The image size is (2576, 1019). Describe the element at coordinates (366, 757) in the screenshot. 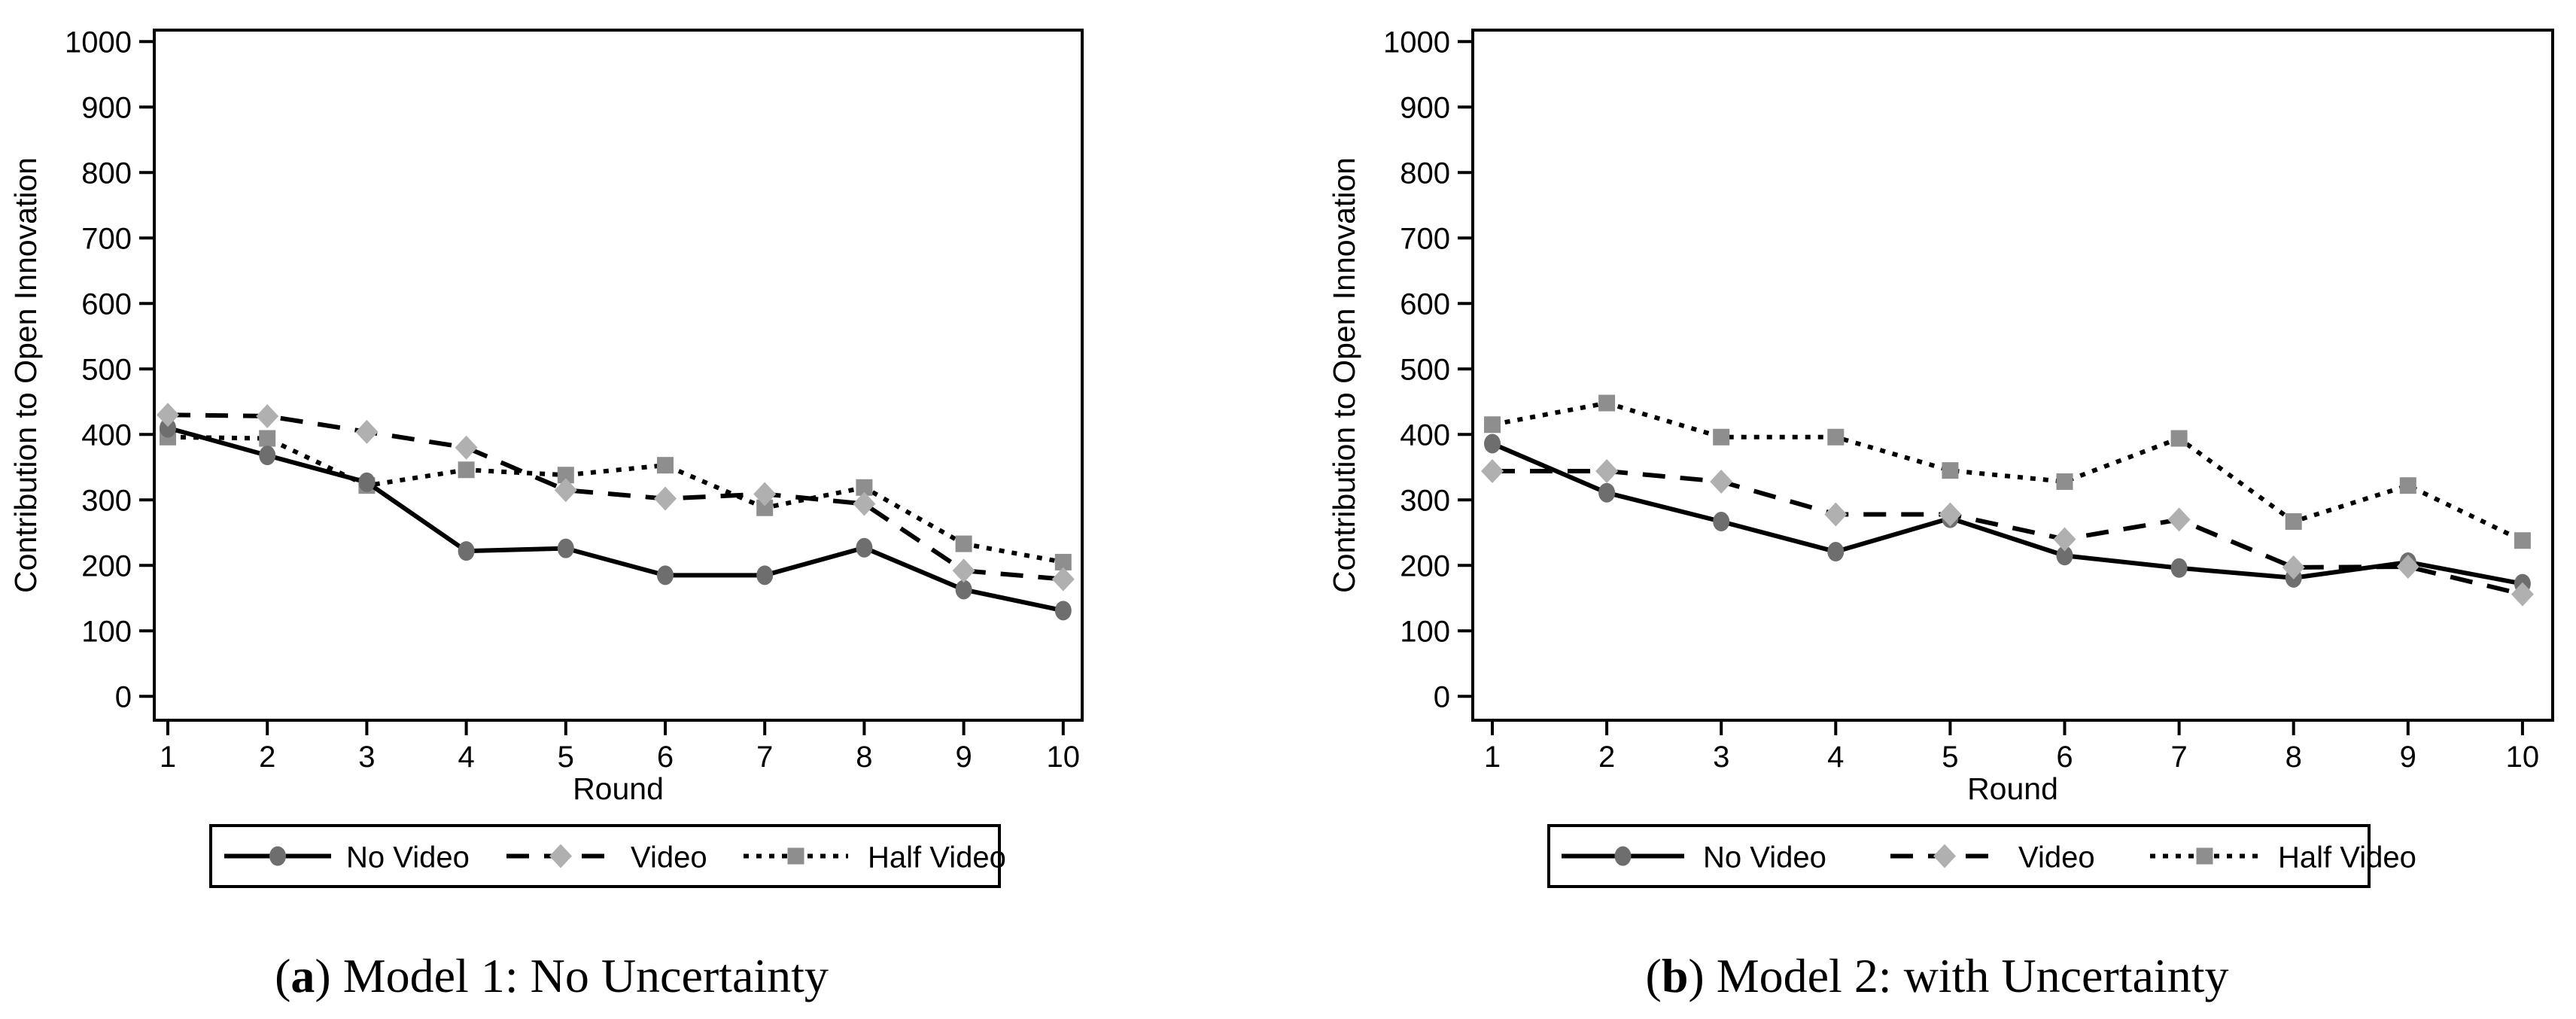

I see `x-tick-label: 3` at that location.